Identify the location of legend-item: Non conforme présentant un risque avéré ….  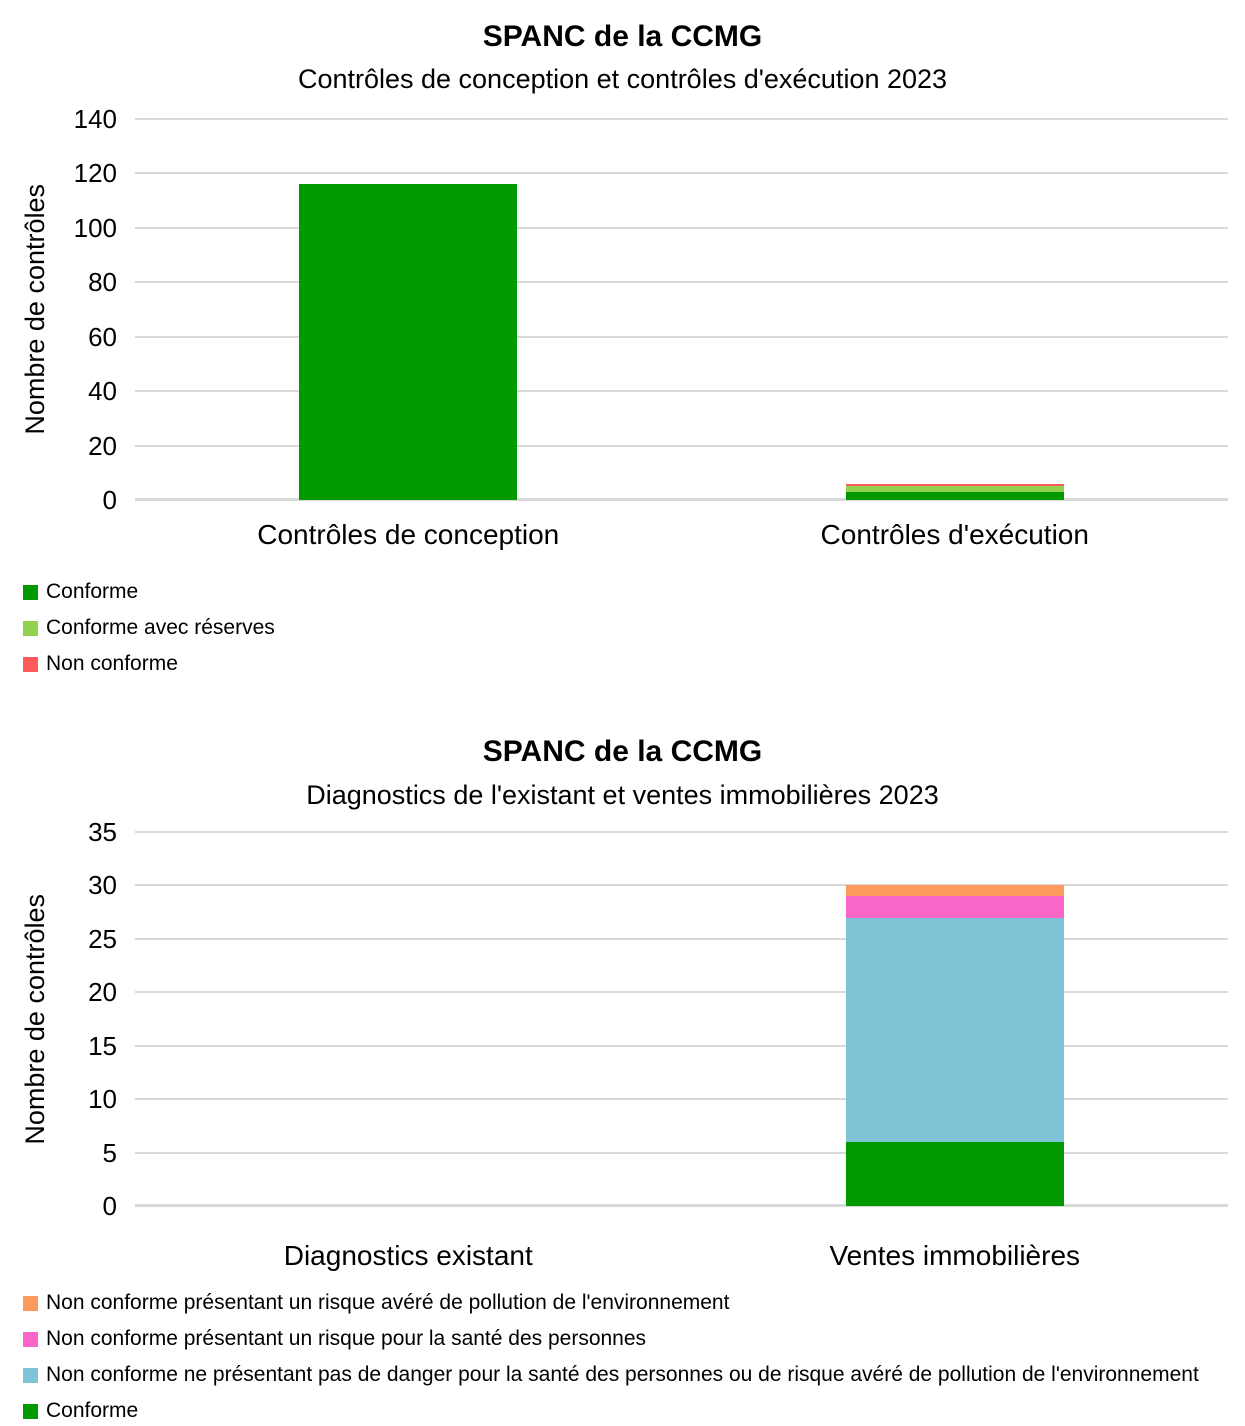
(611, 1303).